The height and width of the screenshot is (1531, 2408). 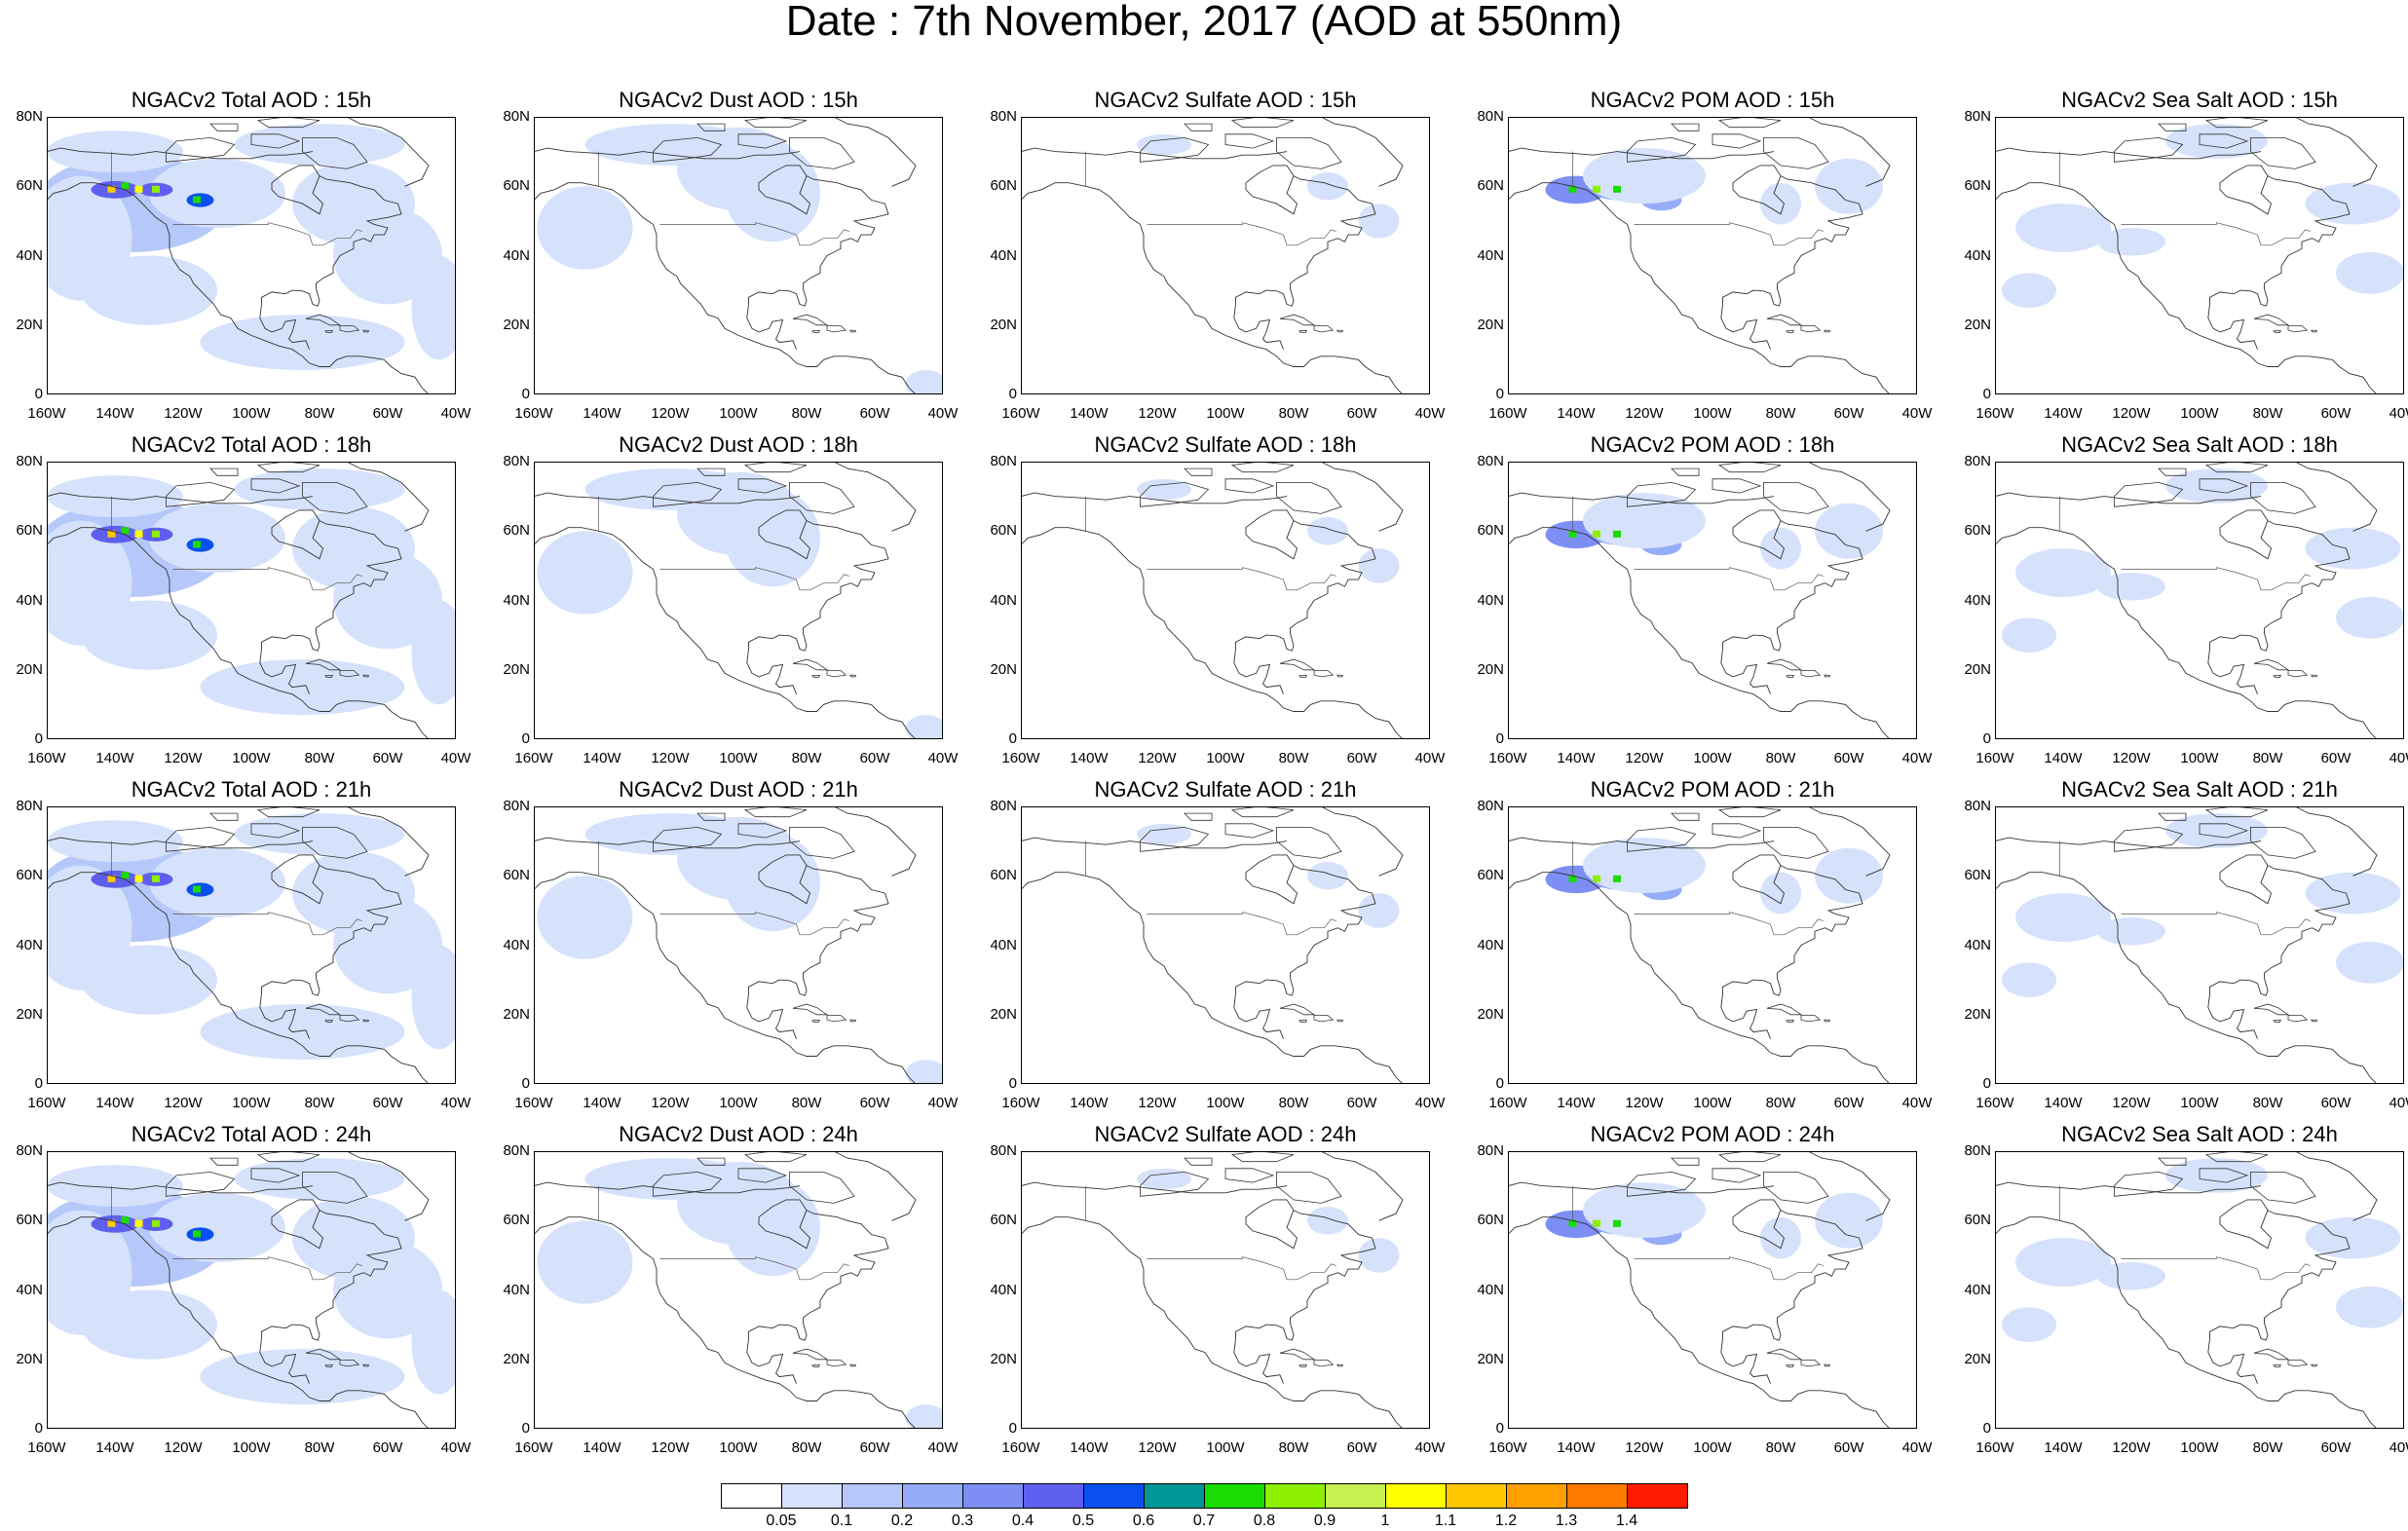 I want to click on latitude-tick-label: 20N, so click(x=1490, y=669).